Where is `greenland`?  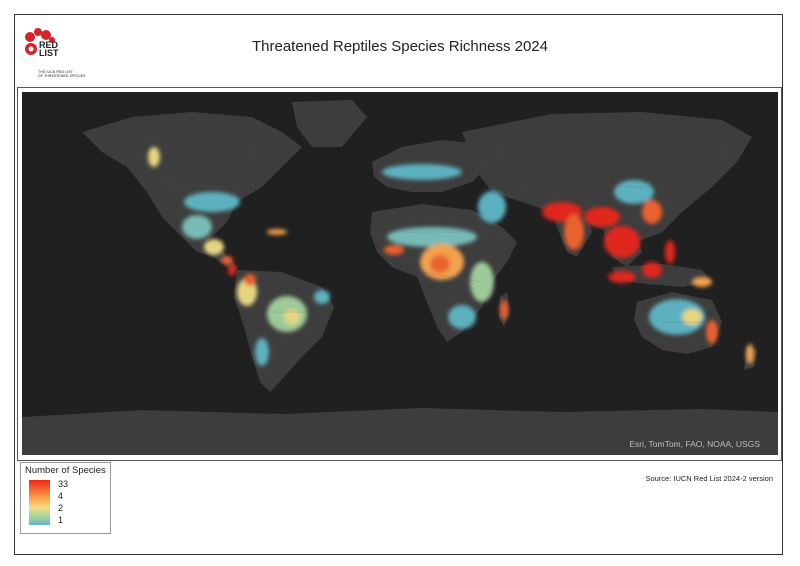
greenland is located at coordinates (329, 123).